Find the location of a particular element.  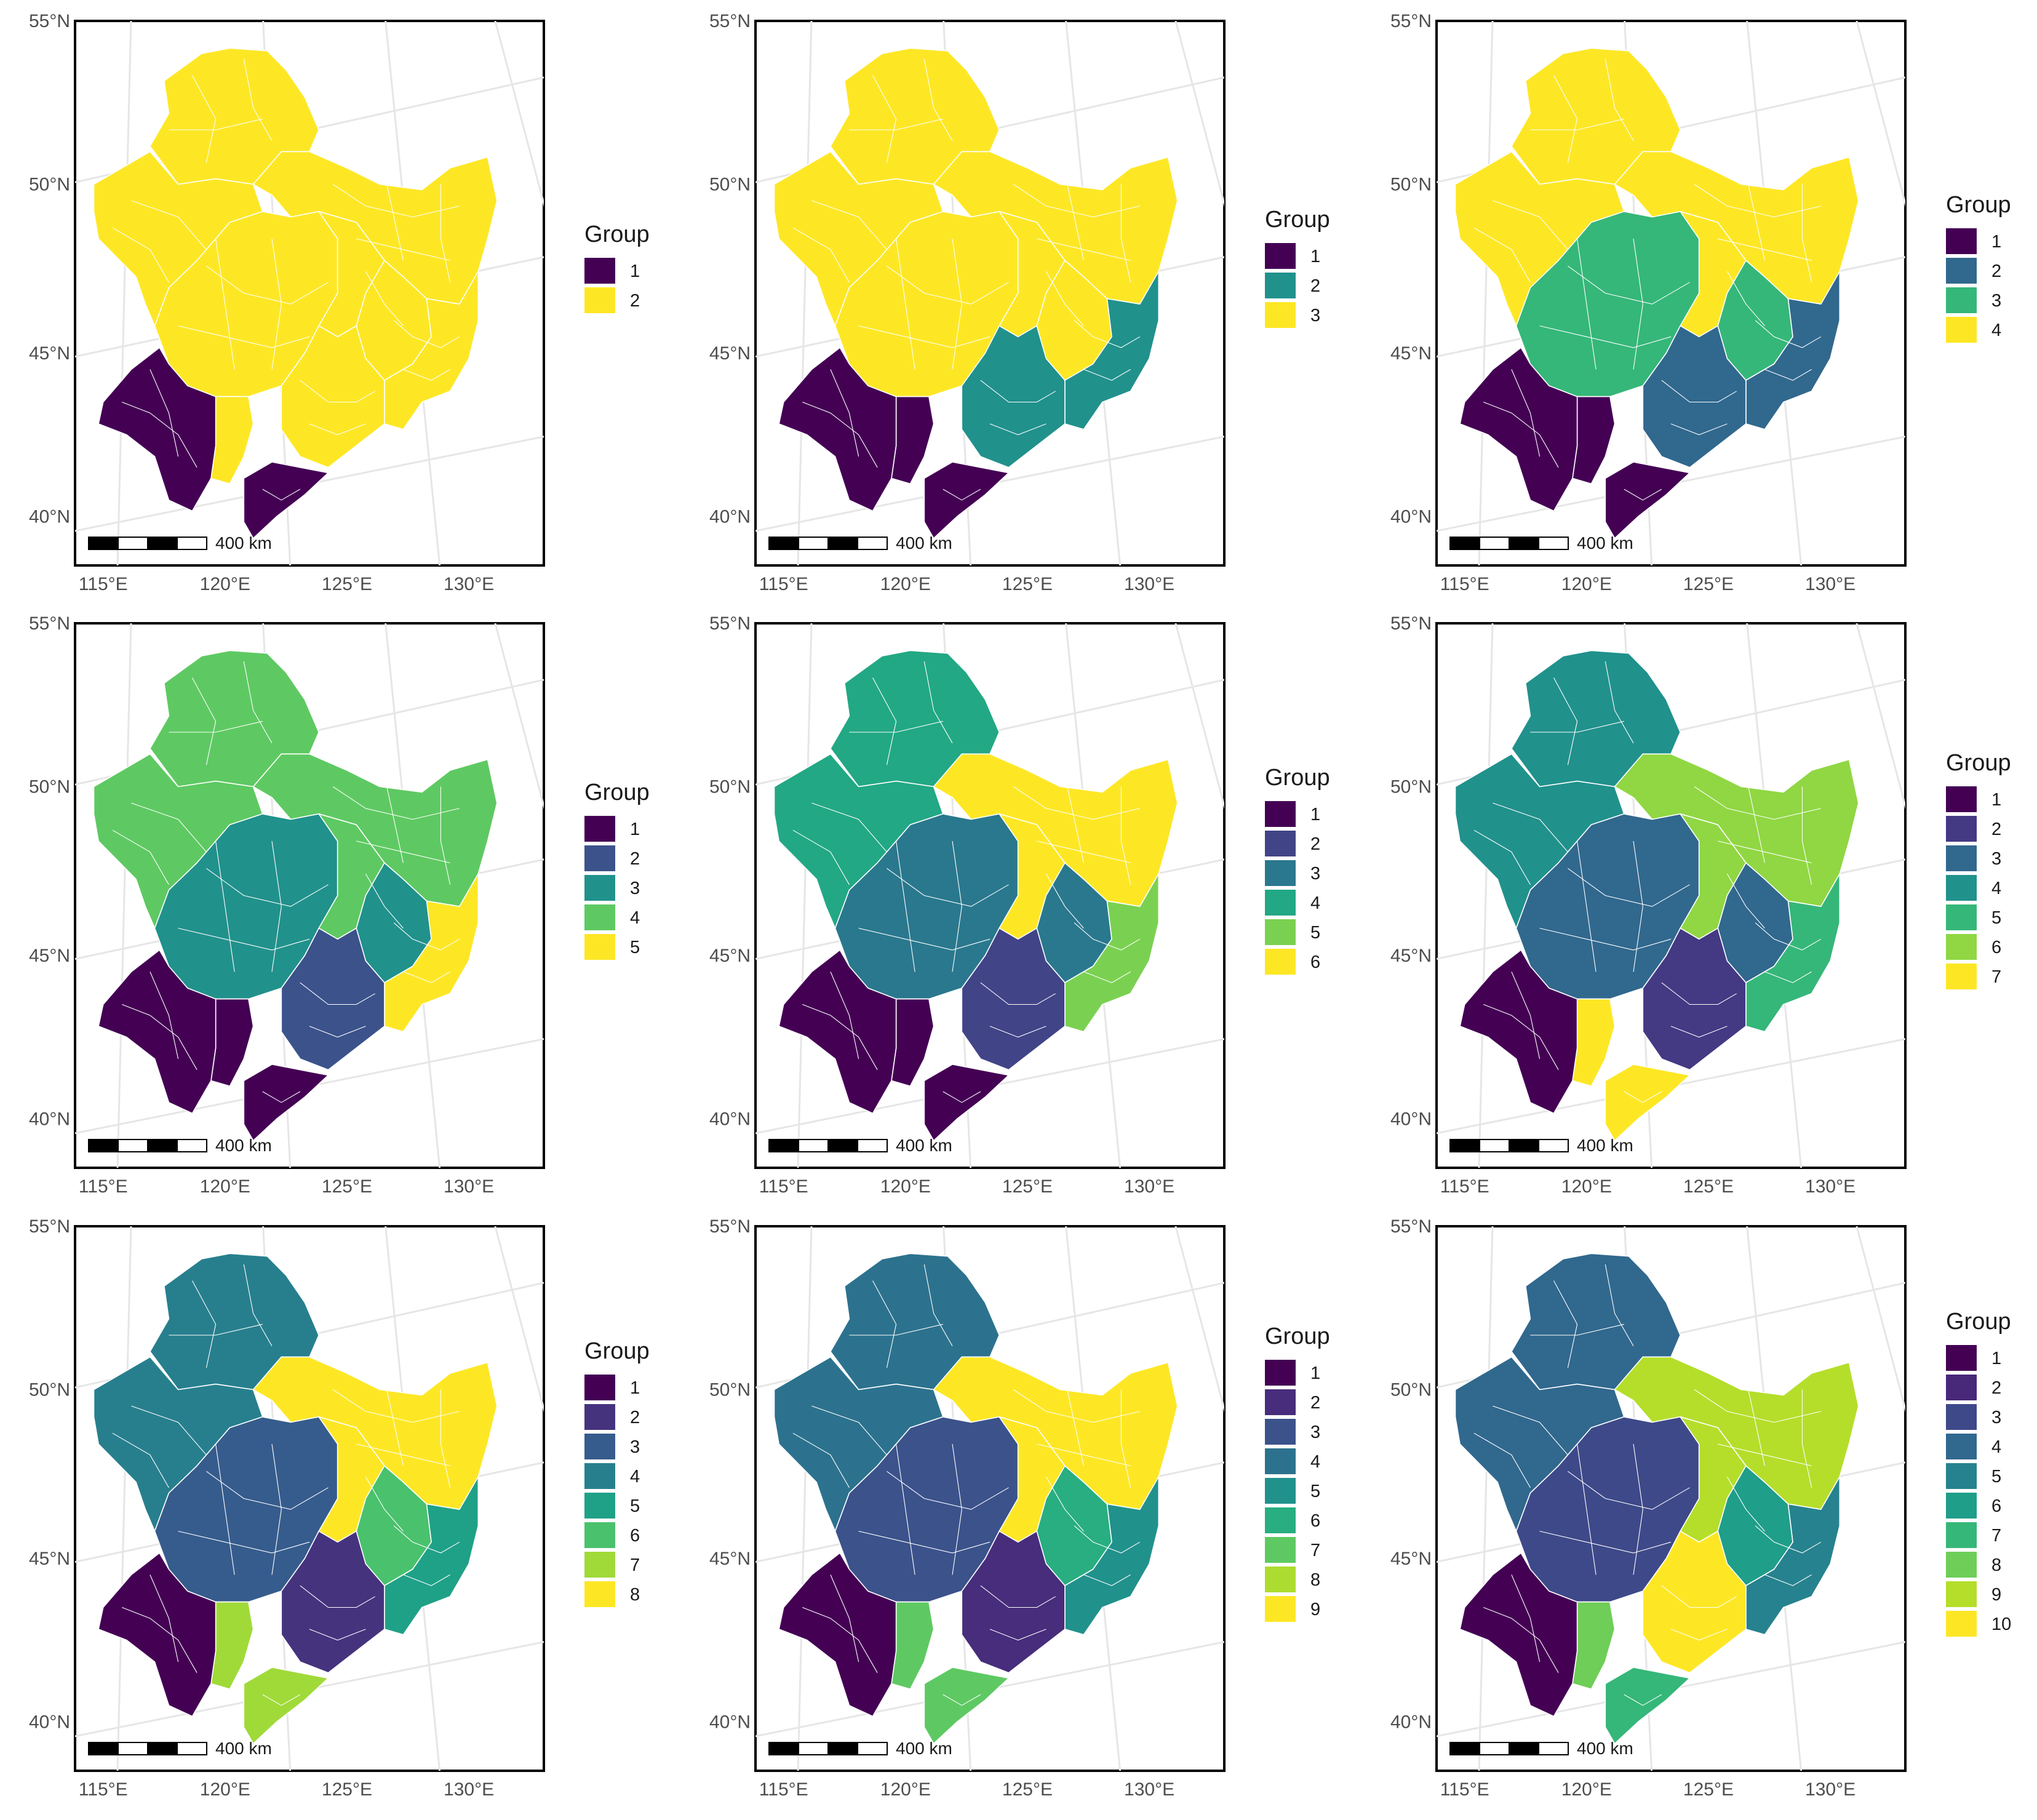

lon-tick-label: 125°E is located at coordinates (1027, 584).